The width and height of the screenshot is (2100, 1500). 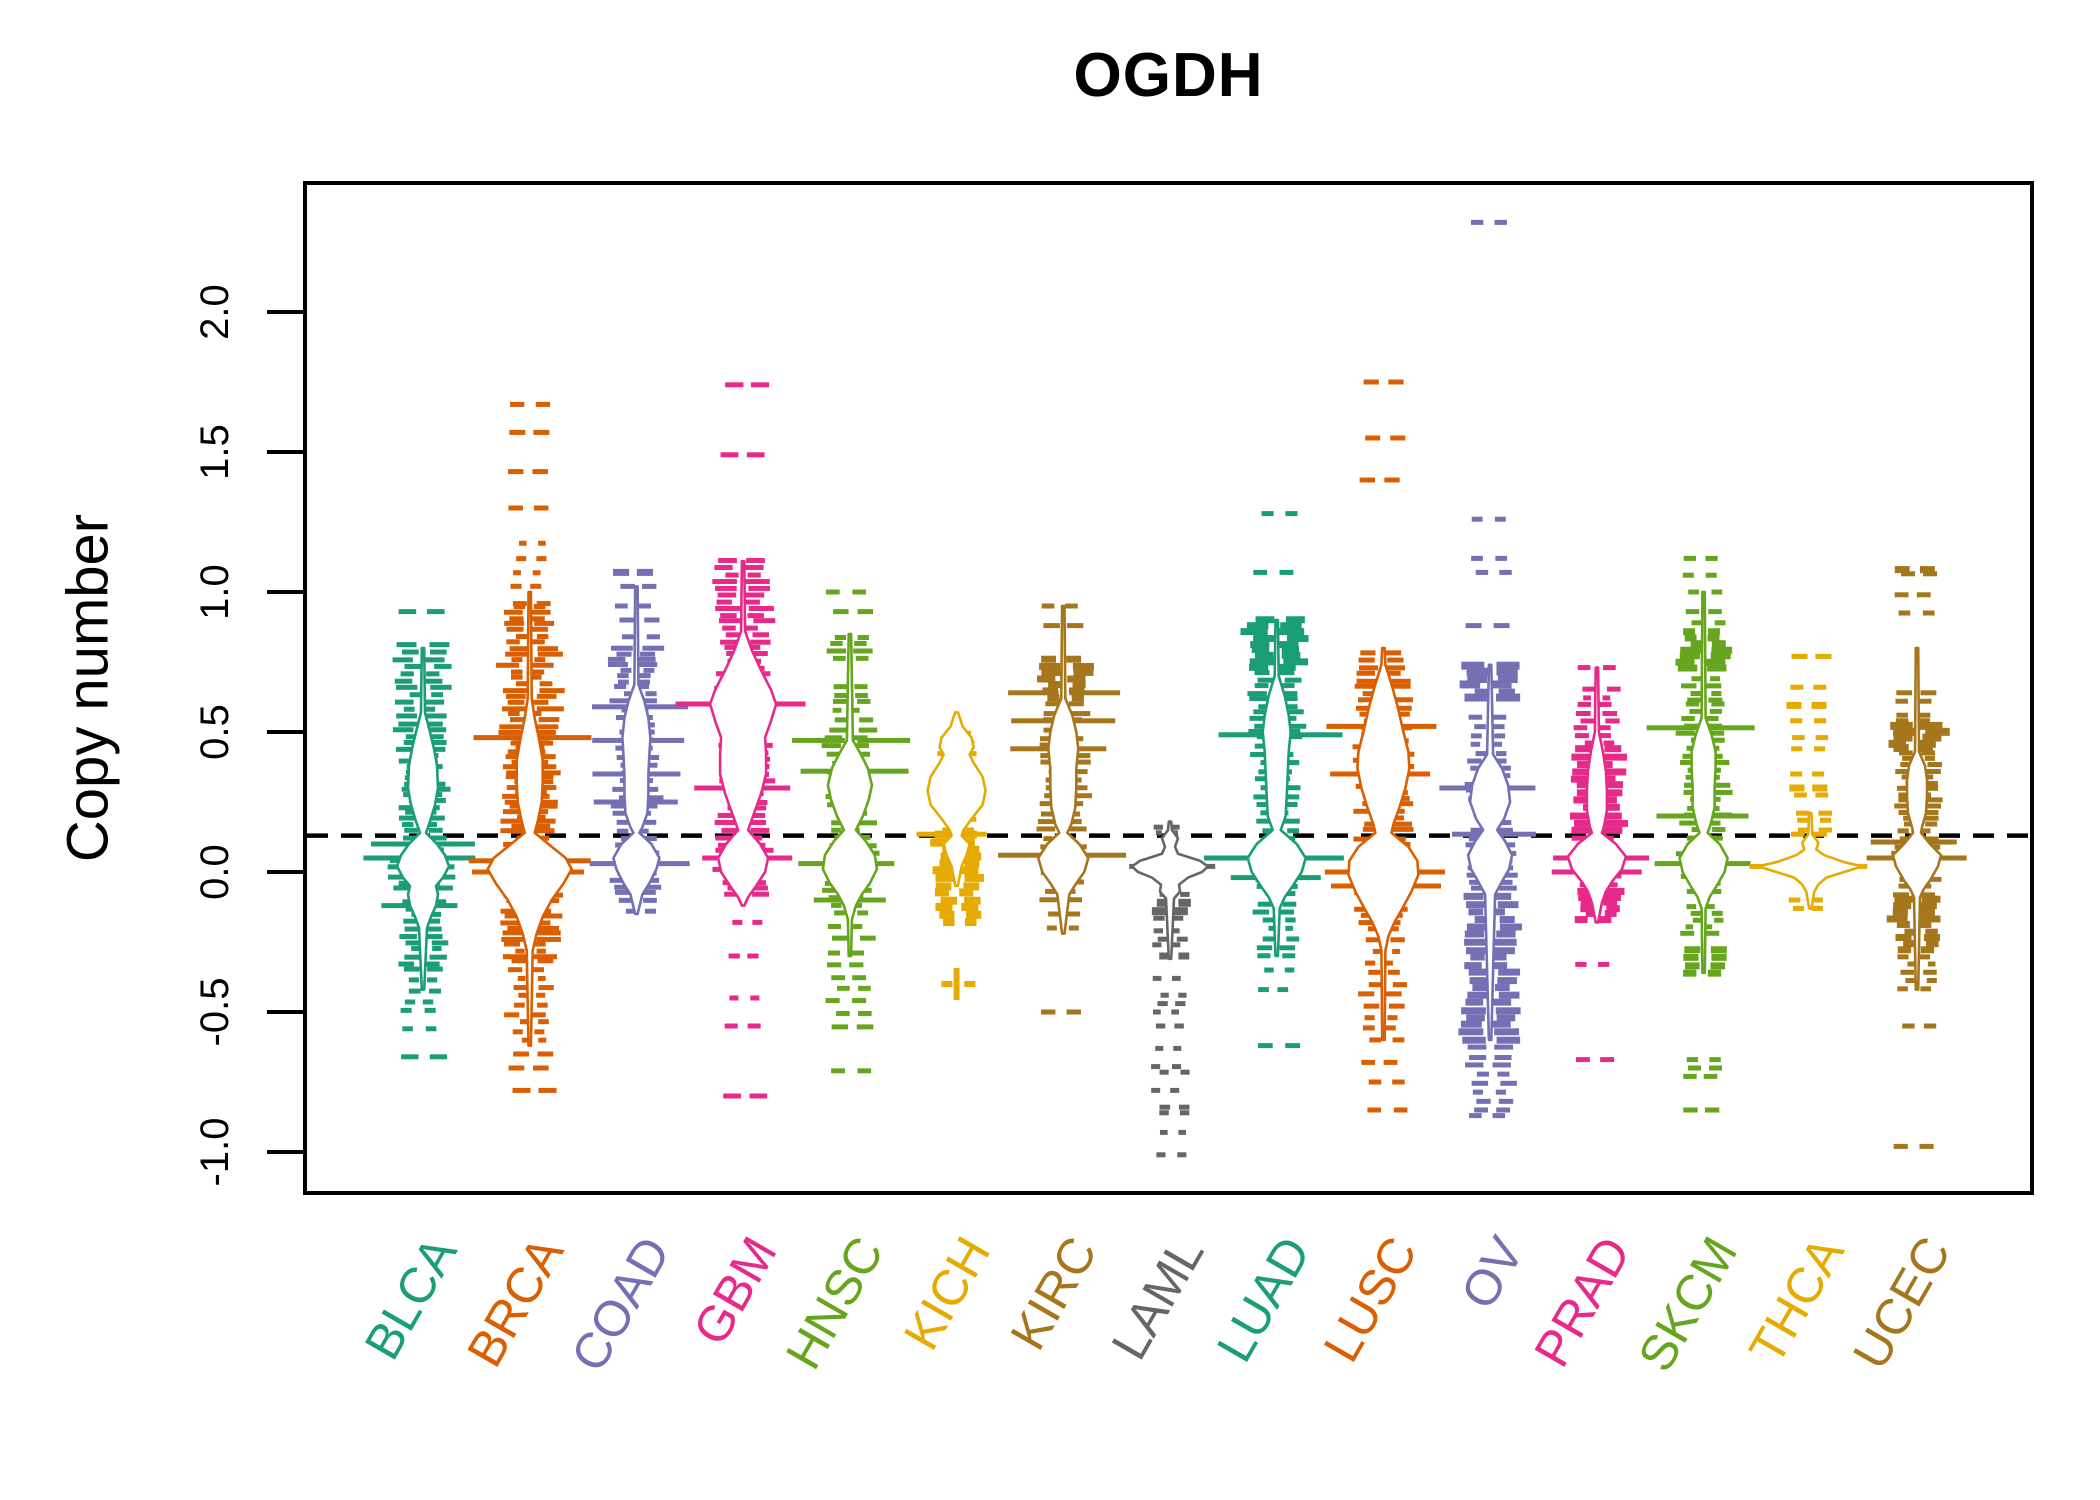 What do you see at coordinates (1492, 1272) in the screenshot?
I see `x-label-ov: OV` at bounding box center [1492, 1272].